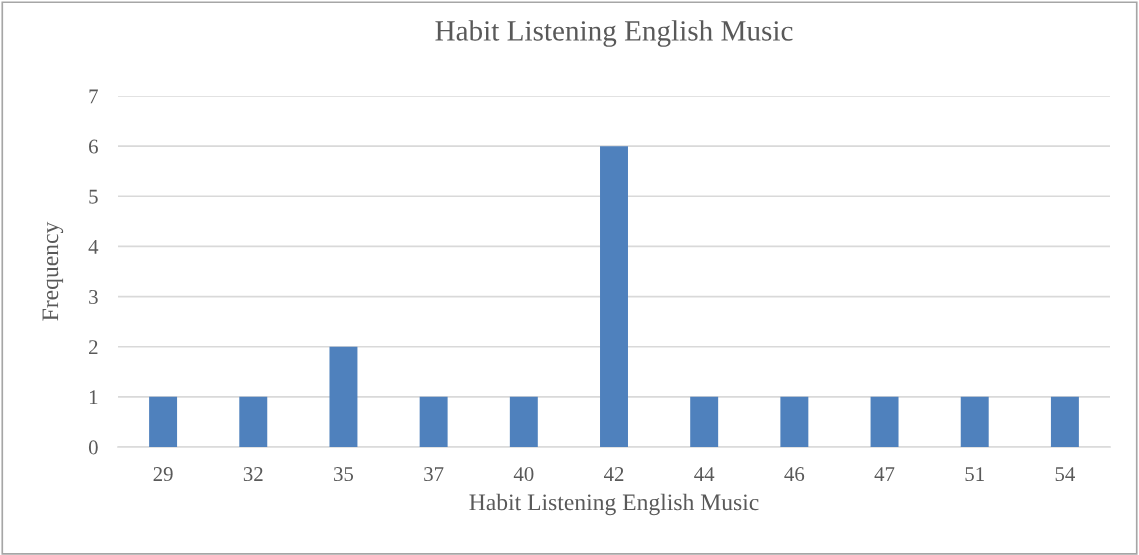 This screenshot has height=555, width=1139. Describe the element at coordinates (614, 33) in the screenshot. I see `chart-title: Habit Listening English Music` at that location.